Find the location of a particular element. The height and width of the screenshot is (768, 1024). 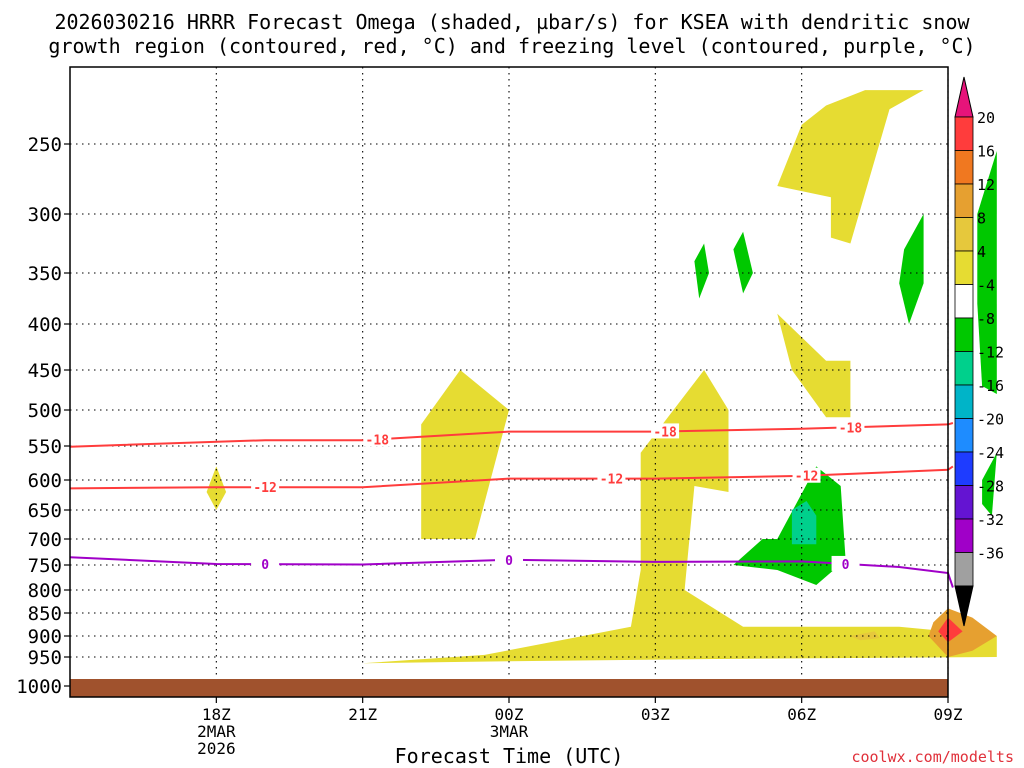

colorbar-legend: 20 16 12 8 4 -4 -8 -12 -16 -20 -24 -28 -32 -36 is located at coordinates (979, 351).